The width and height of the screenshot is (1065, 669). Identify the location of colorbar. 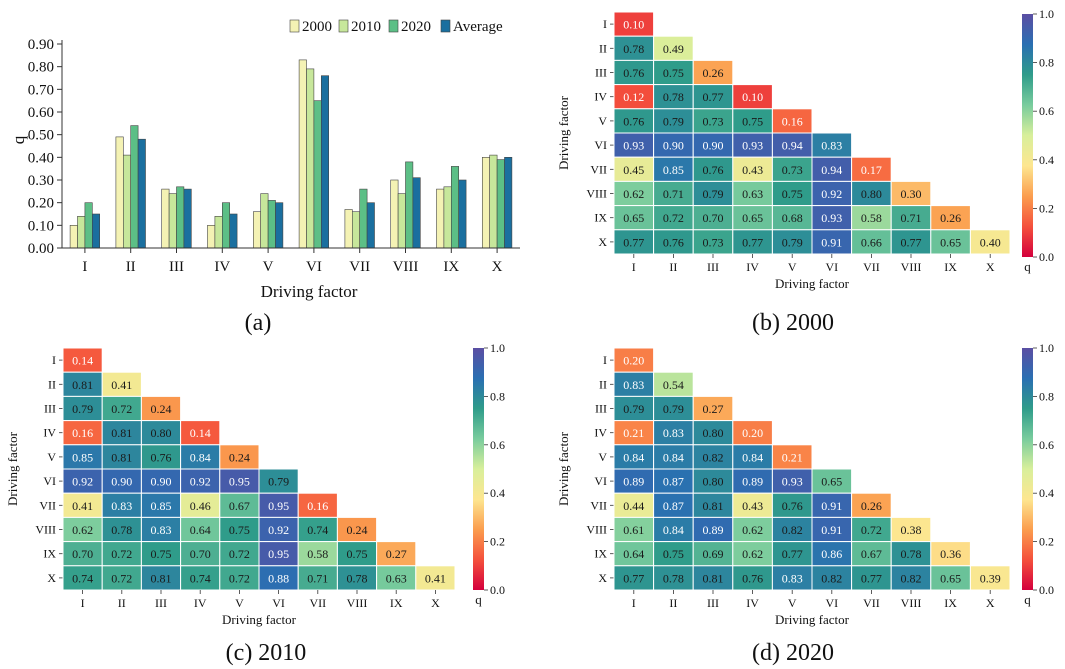
(478, 469).